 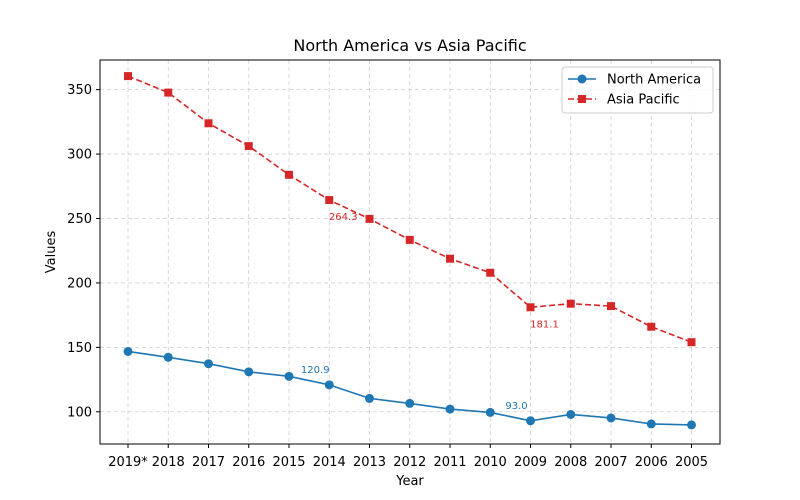 What do you see at coordinates (582, 79) in the screenshot?
I see `legend-marker-circle` at bounding box center [582, 79].